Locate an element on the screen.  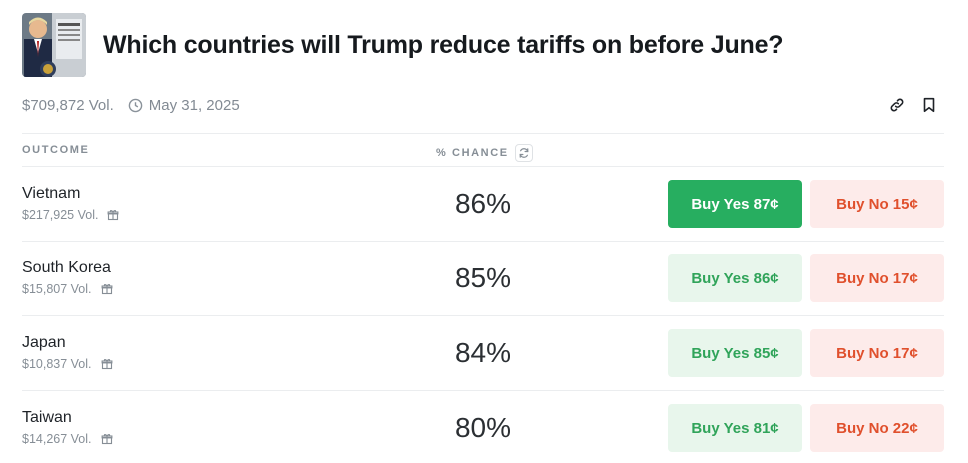
buy-yes-button: Buy Yes 86¢ is located at coordinates (735, 278).